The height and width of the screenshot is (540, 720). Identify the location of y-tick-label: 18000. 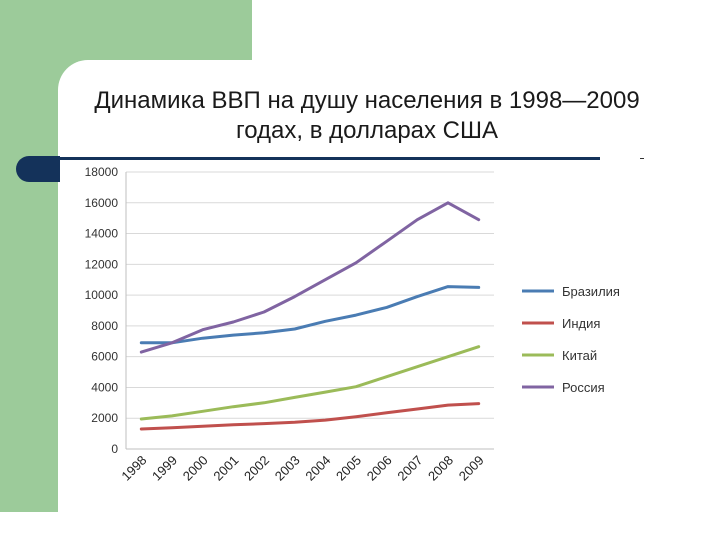
(102, 172).